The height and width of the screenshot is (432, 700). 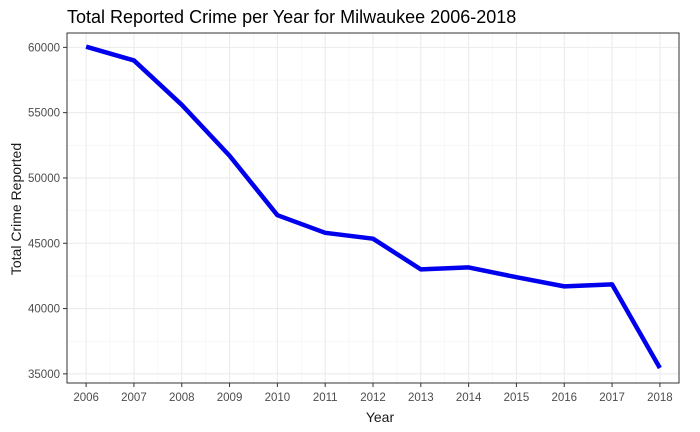 What do you see at coordinates (44, 179) in the screenshot?
I see `y-tick-label: 50000` at bounding box center [44, 179].